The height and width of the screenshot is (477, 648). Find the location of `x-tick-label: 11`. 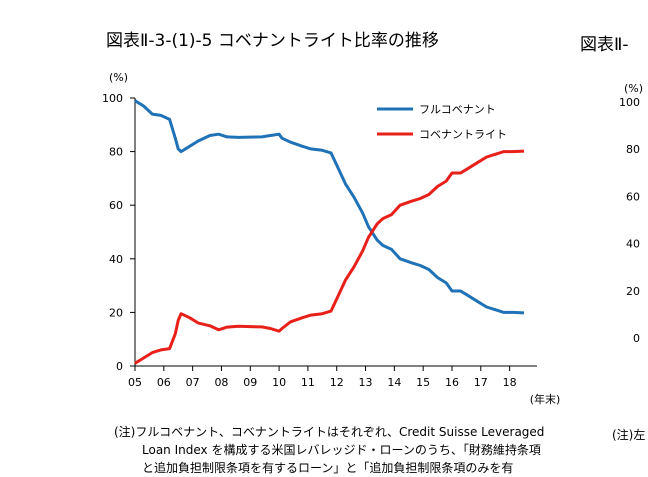

x-tick-label: 11 is located at coordinates (308, 382).